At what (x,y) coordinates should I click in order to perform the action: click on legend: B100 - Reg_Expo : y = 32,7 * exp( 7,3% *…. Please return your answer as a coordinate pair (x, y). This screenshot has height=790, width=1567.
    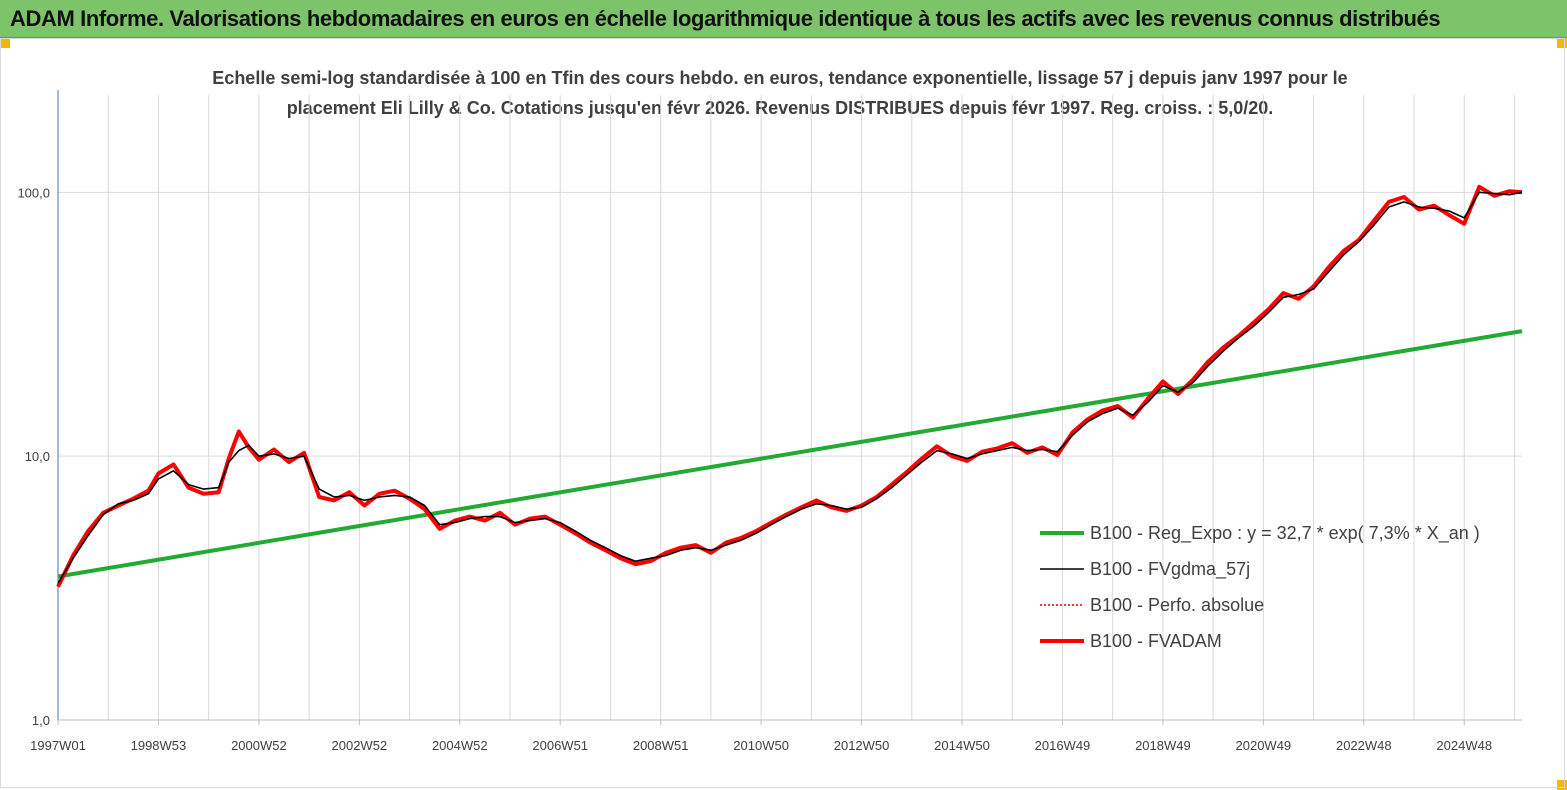
    Looking at the image, I should click on (1260, 587).